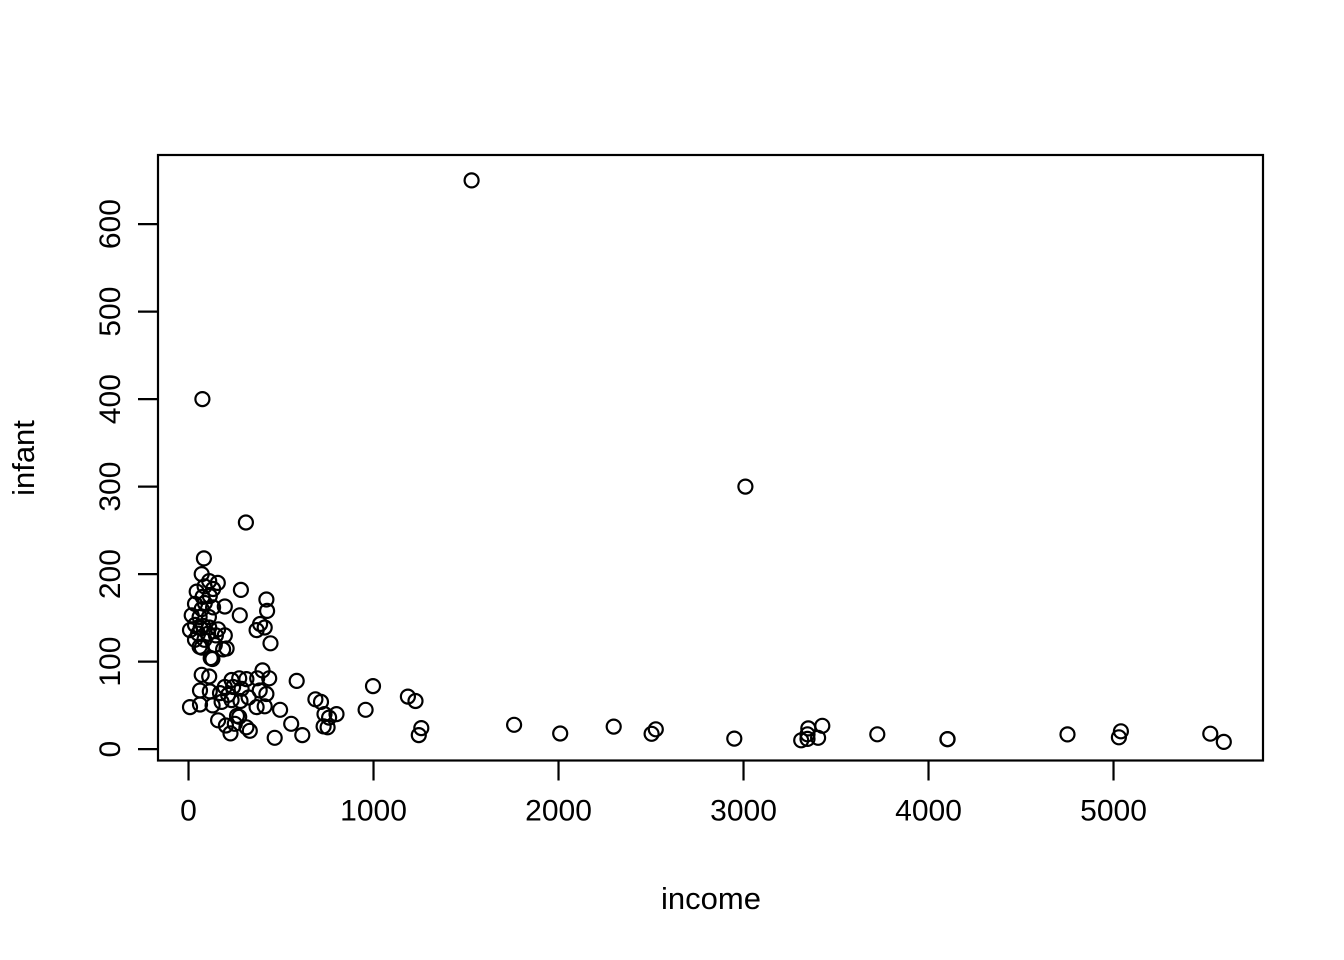  What do you see at coordinates (110, 749) in the screenshot?
I see `y-tick-label: 0` at bounding box center [110, 749].